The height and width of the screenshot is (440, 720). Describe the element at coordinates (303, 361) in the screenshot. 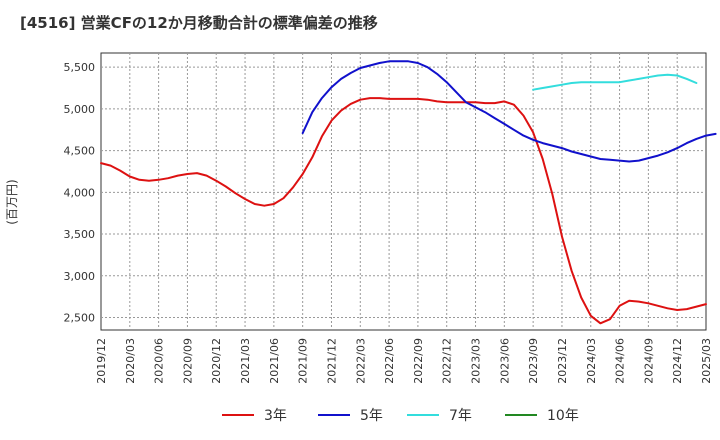

I see `x-tick-label: 2021/09` at that location.